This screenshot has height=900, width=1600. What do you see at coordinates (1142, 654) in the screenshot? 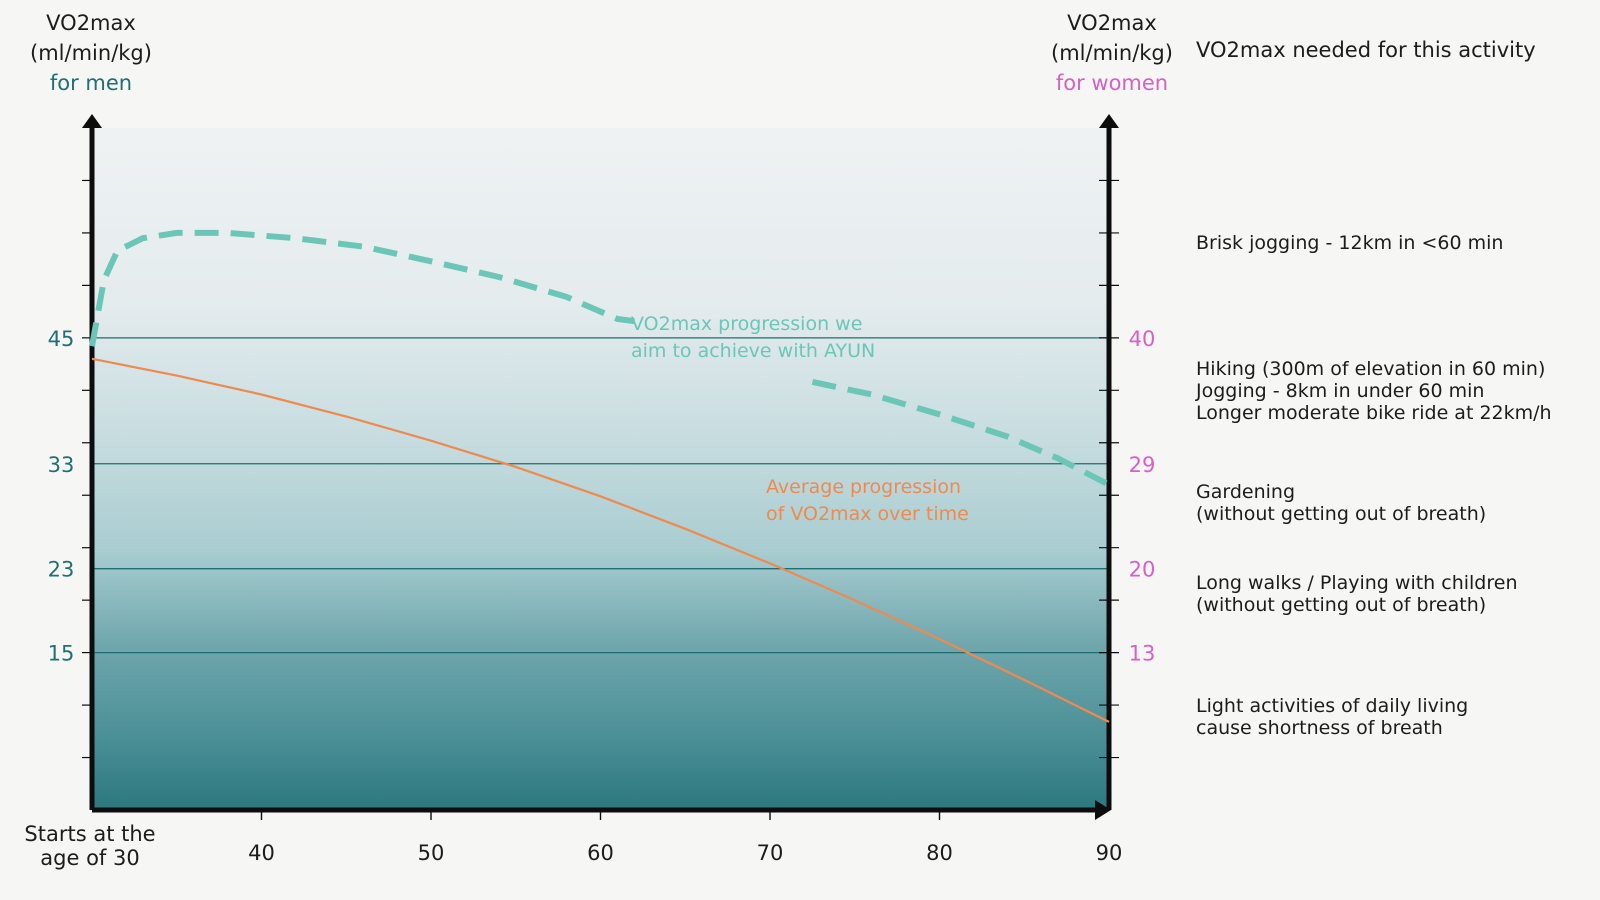
I see `y-tick-label-women: 13` at bounding box center [1142, 654].